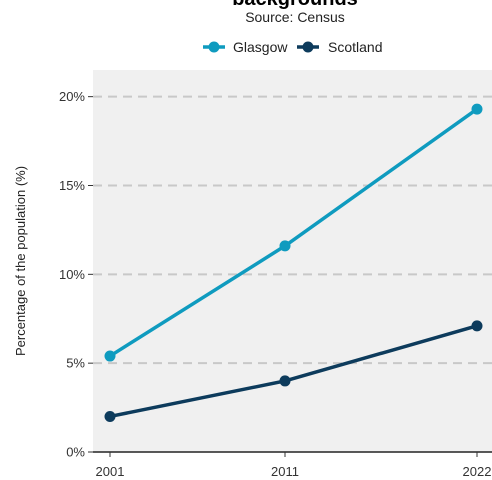 This screenshot has width=492, height=480. What do you see at coordinates (20, 261) in the screenshot?
I see `y-axis-title: Percentage of the population (%)` at bounding box center [20, 261].